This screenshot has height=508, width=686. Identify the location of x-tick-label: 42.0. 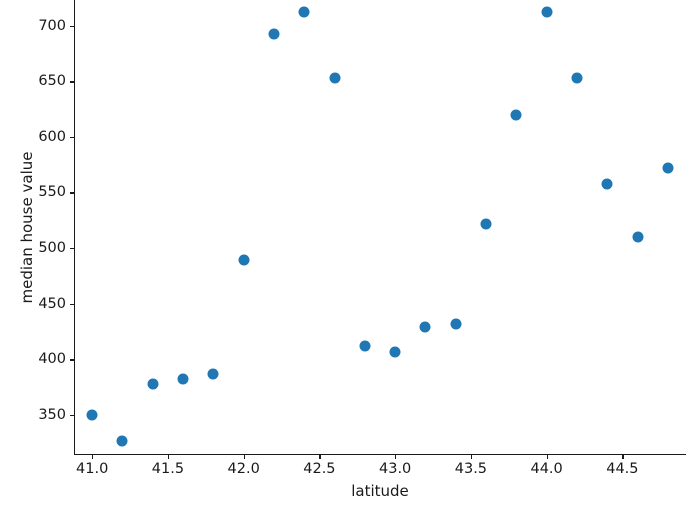
(243, 469).